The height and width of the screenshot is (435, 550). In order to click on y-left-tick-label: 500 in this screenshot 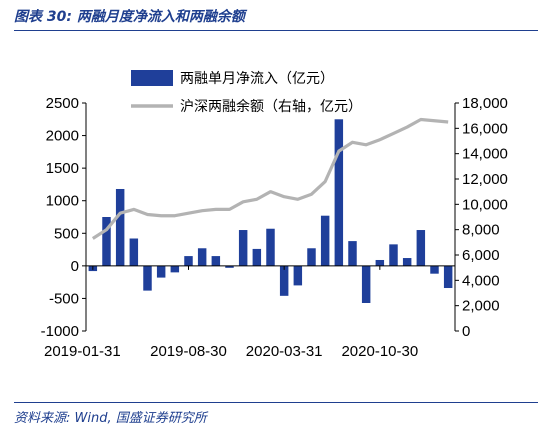, I will do `click(66, 233)`.